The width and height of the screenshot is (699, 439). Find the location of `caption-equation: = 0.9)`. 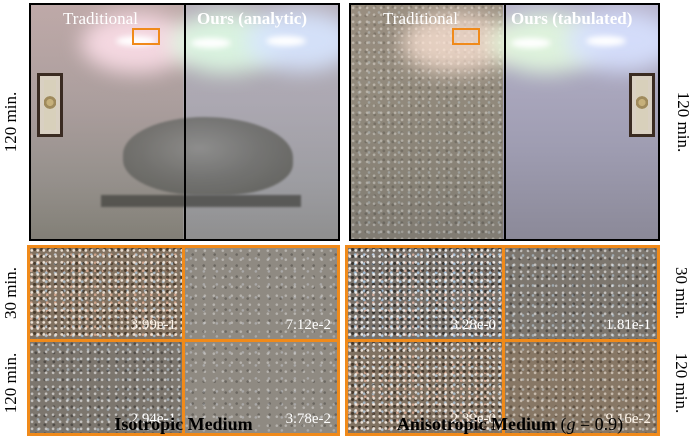

caption-equation: = 0.9) is located at coordinates (599, 424).